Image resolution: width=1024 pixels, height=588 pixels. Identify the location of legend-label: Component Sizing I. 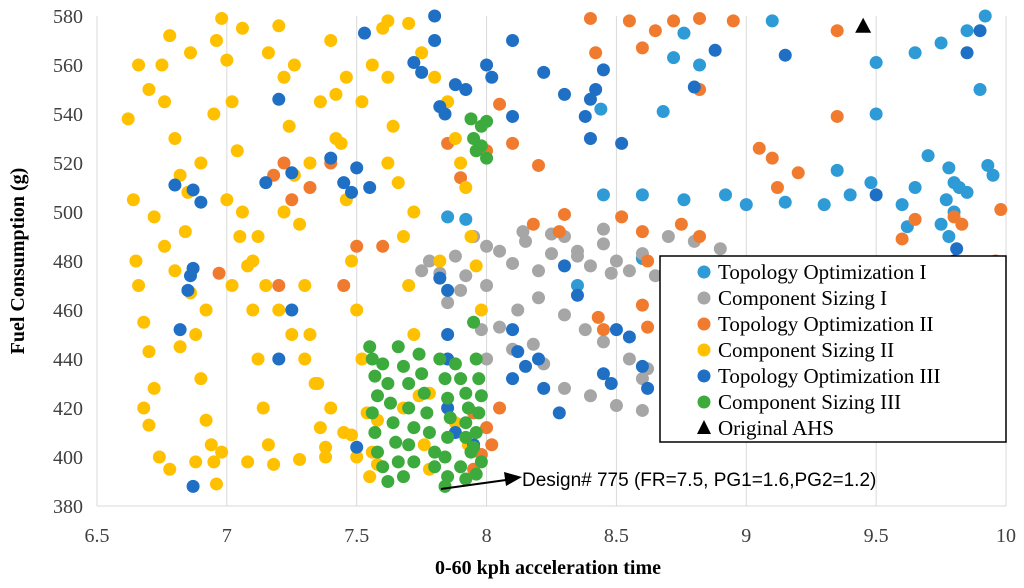
(802, 298).